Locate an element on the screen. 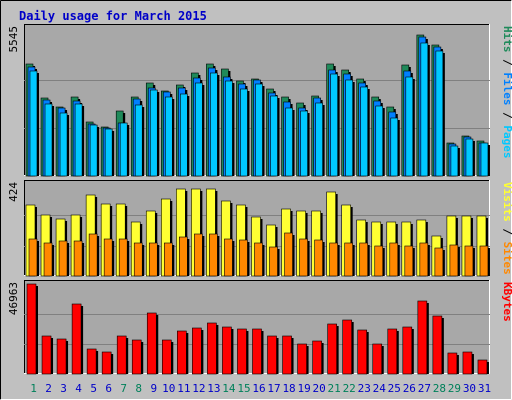 The height and width of the screenshot is (400, 512). requests-legend: Hits / Files / Pages is located at coordinates (506, 92).